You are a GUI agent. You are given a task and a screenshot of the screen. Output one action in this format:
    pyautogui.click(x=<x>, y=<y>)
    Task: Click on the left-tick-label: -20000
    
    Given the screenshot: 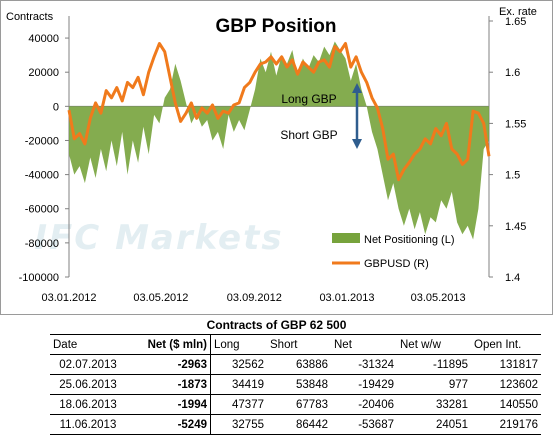 What is the action you would take?
    pyautogui.click(x=42, y=141)
    